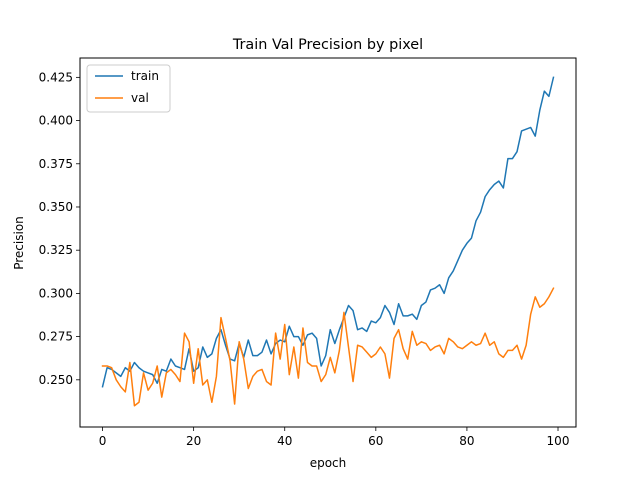  Describe the element at coordinates (56, 250) in the screenshot. I see `y-tick-label: 0.325` at that location.